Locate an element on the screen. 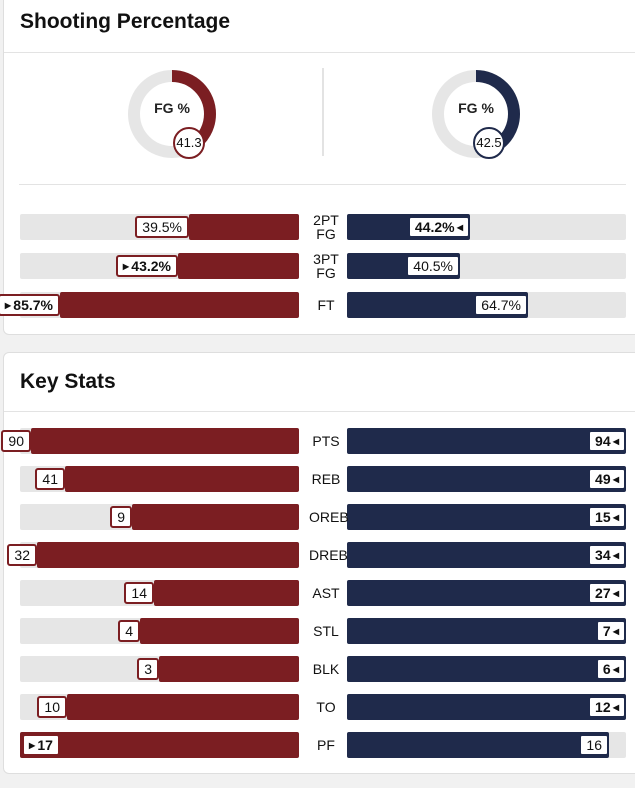  shooting-row-1-label: 3PT FG is located at coordinates (326, 266).